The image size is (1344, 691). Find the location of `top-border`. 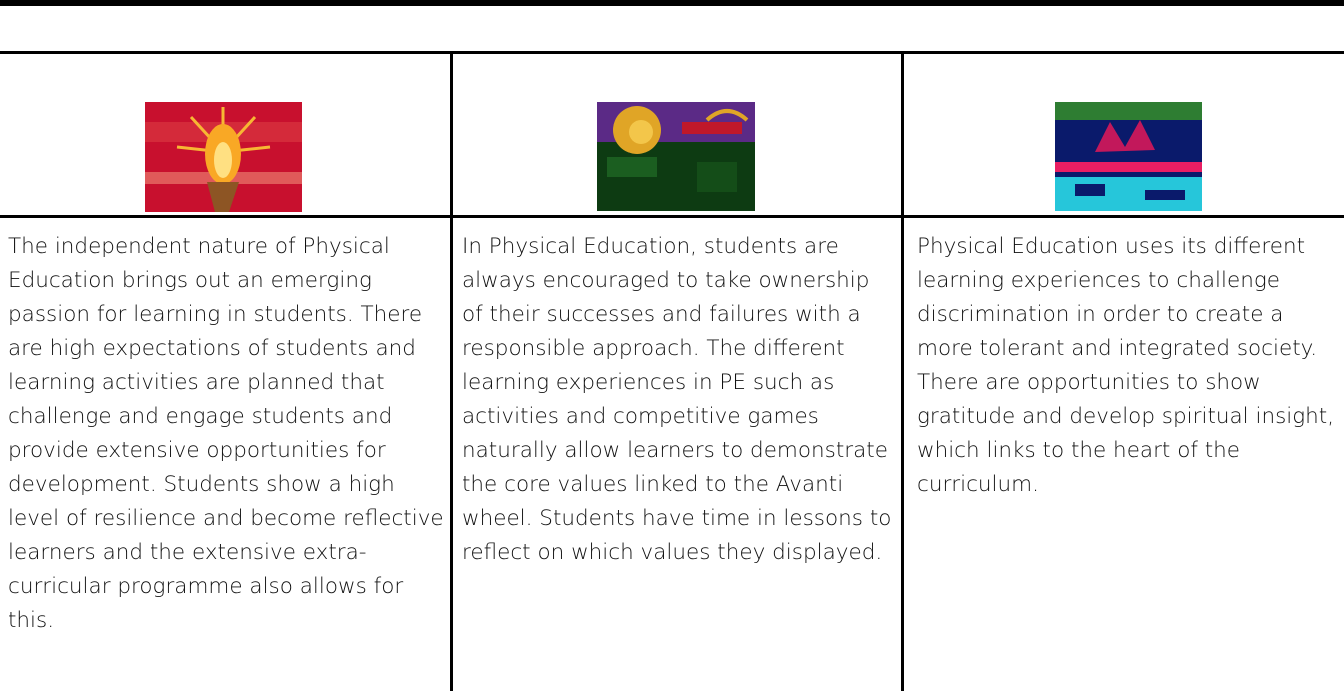

top-border is located at coordinates (672, 3).